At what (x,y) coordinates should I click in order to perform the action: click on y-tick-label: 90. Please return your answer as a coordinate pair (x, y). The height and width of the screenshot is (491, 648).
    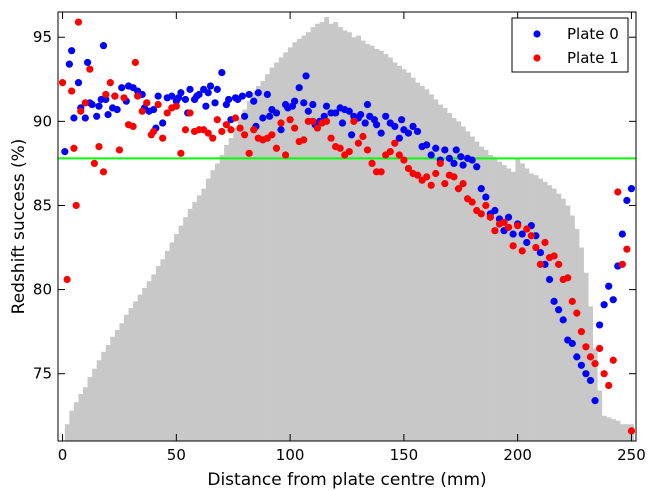
    Looking at the image, I should click on (42, 121).